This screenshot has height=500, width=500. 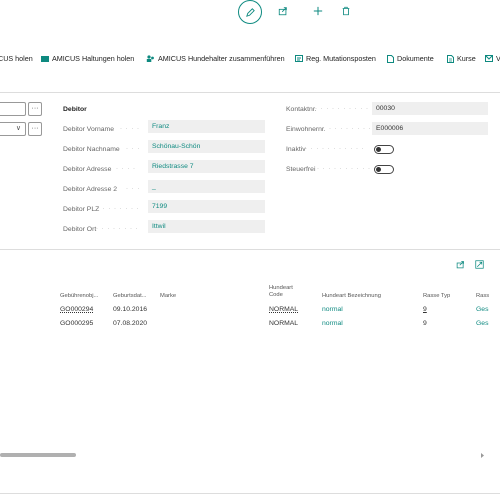 What do you see at coordinates (466, 58) in the screenshot?
I see `ribbon-label: Kurse` at bounding box center [466, 58].